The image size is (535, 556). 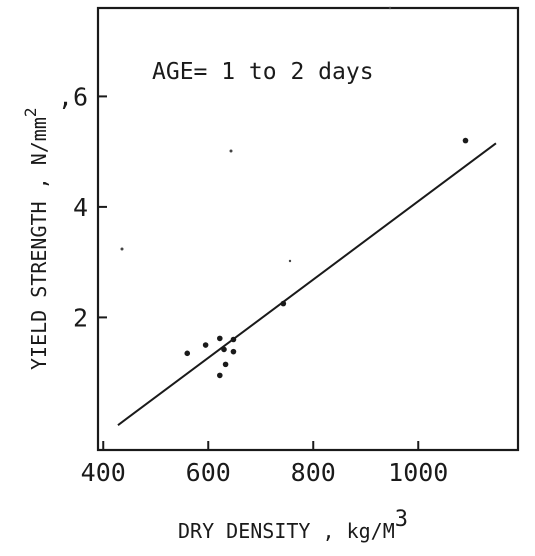 What do you see at coordinates (401, 519) in the screenshot?
I see `x-axis-title-superscript: 3` at bounding box center [401, 519].